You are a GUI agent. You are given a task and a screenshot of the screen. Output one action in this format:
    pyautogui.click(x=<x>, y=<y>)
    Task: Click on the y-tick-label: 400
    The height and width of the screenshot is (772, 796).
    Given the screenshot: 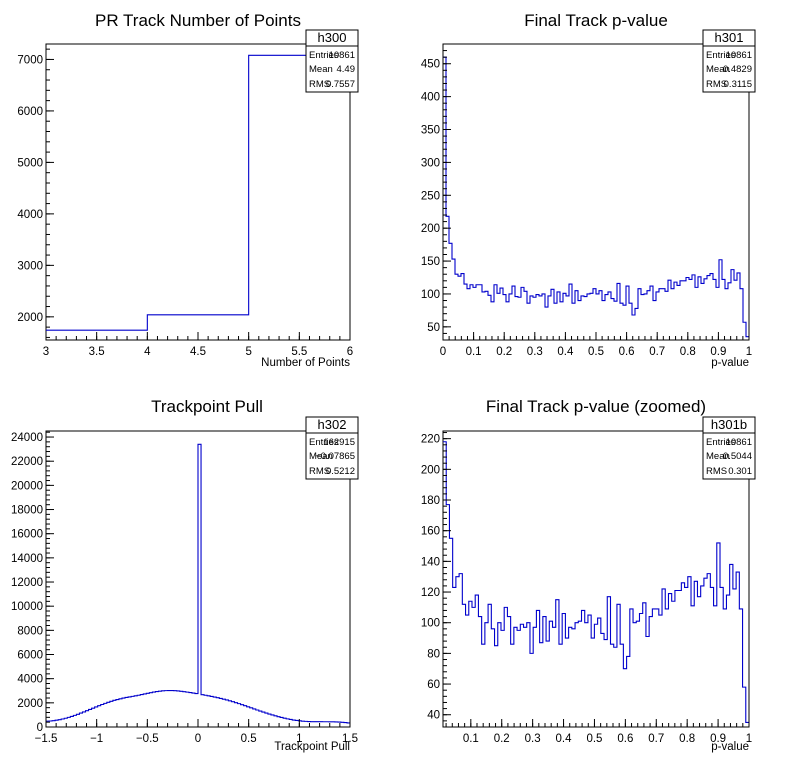 What is the action you would take?
    pyautogui.click(x=430, y=98)
    